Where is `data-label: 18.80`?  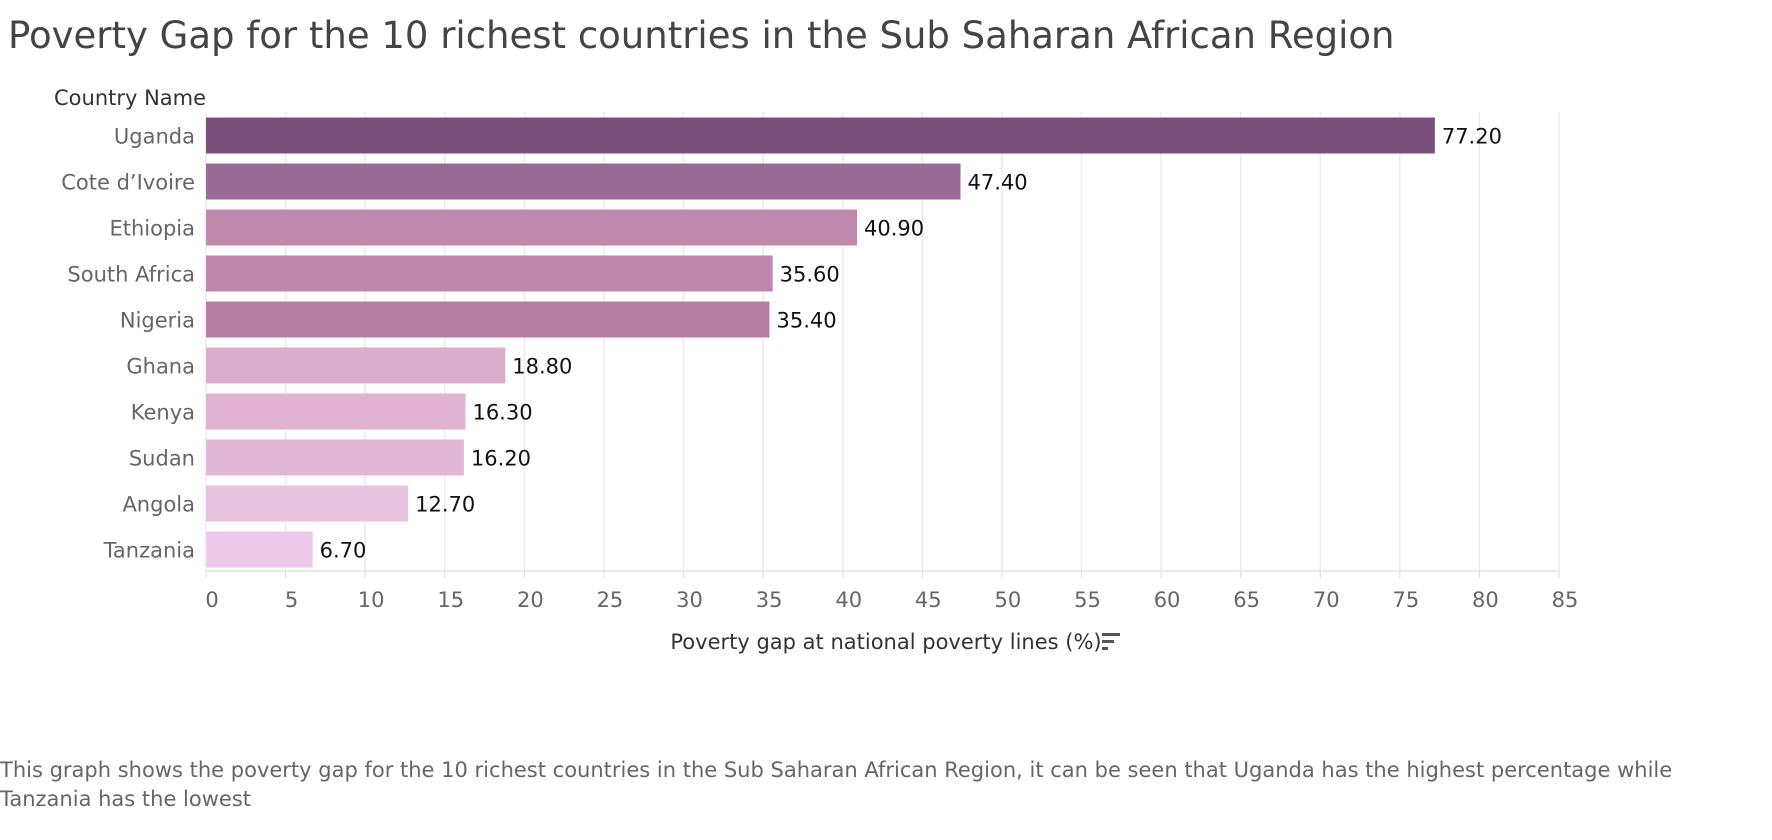
data-label: 18.80 is located at coordinates (542, 367).